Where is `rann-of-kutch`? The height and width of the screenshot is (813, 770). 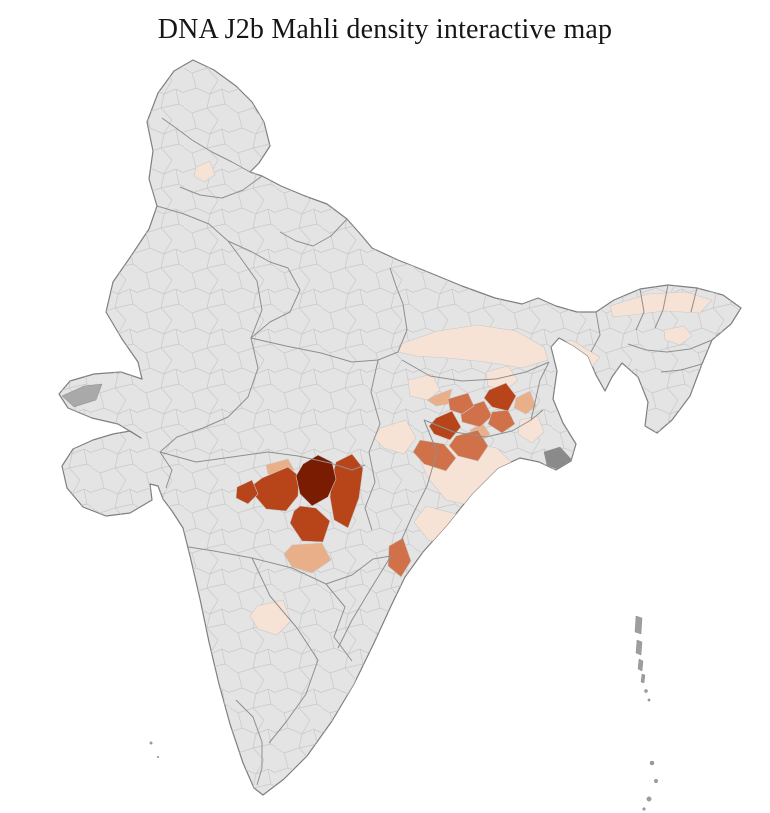
rann-of-kutch is located at coordinates (82, 395).